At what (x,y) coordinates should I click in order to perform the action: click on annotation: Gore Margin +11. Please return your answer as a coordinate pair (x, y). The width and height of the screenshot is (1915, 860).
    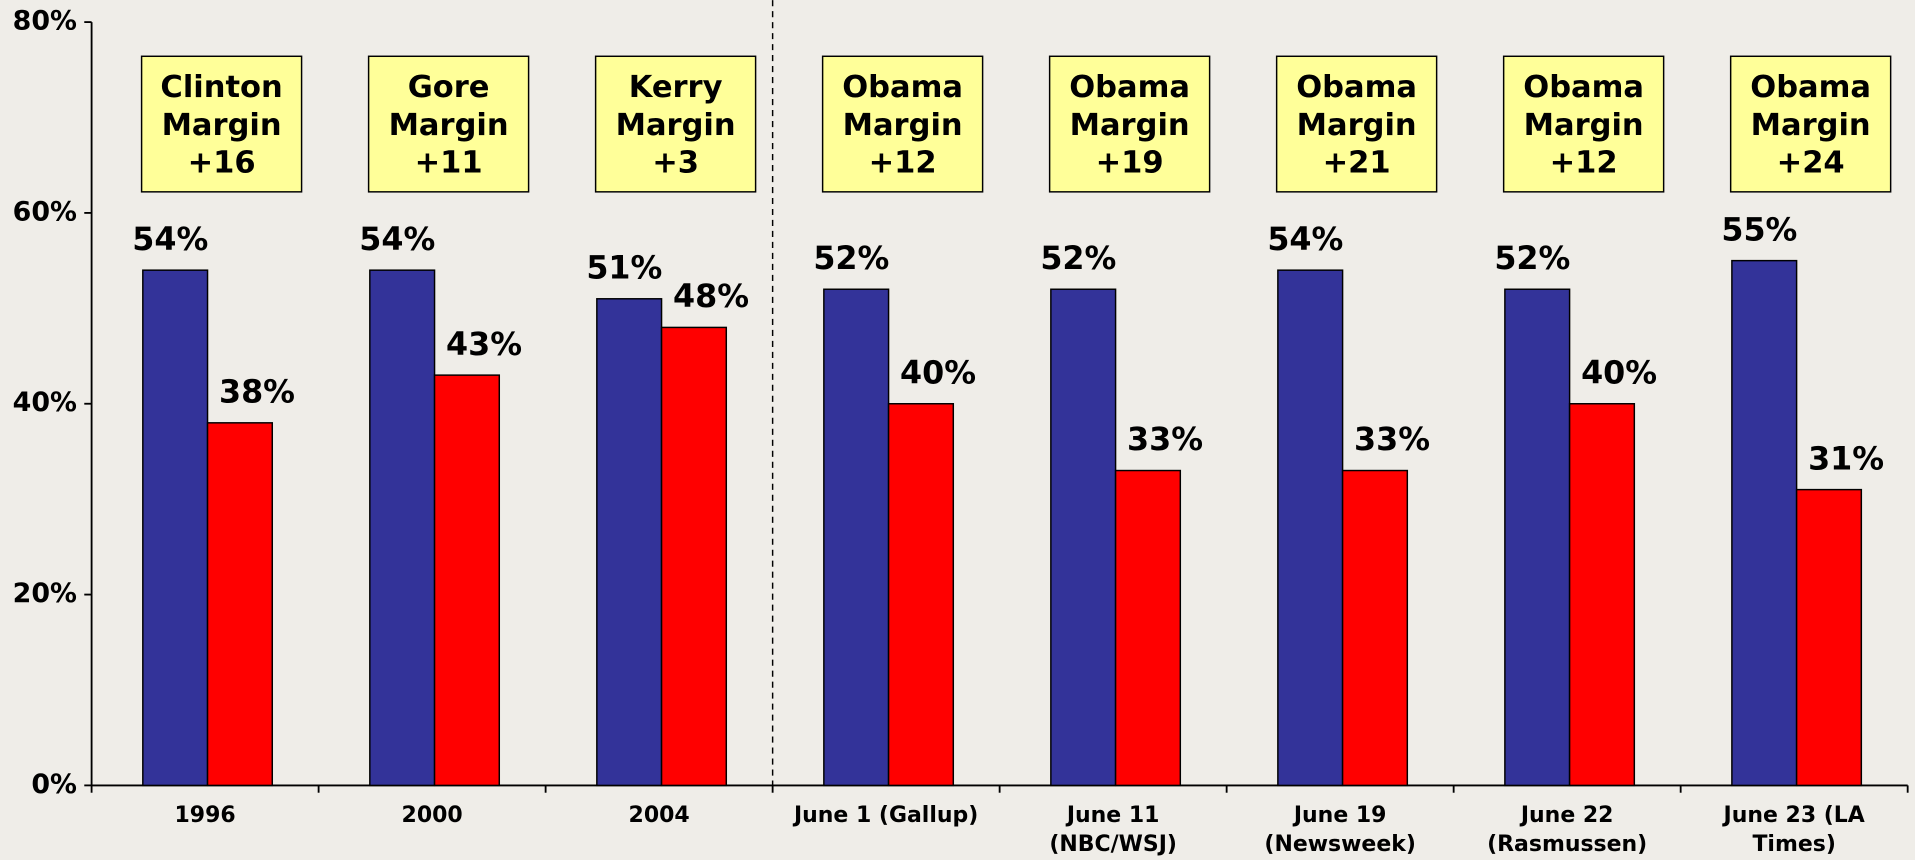
    Looking at the image, I should click on (449, 125).